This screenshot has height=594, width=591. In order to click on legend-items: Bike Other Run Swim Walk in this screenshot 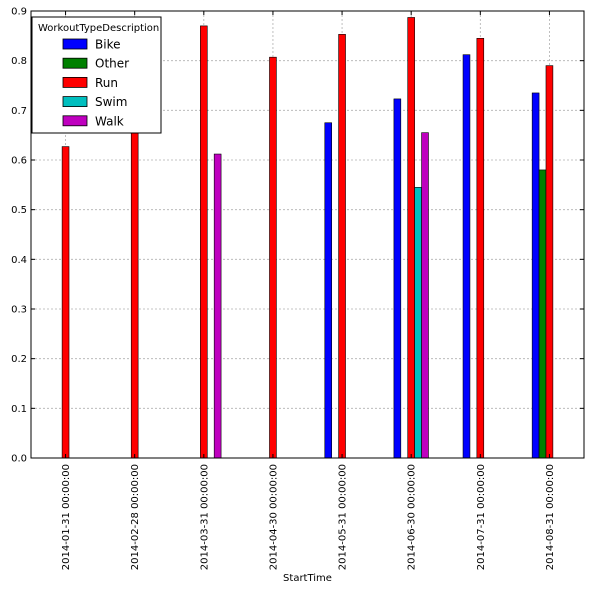, I will do `click(95, 83)`.